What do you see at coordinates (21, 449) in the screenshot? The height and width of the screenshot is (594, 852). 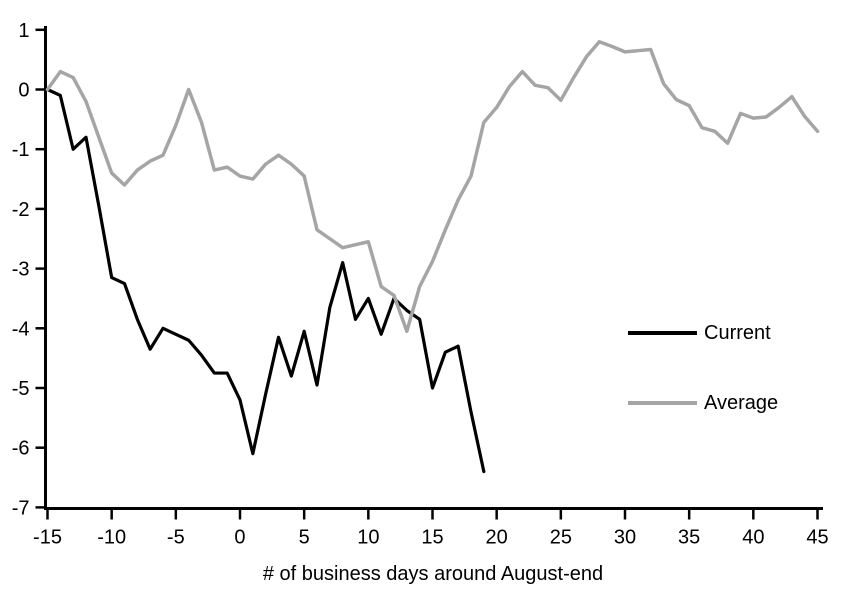 I see `y-tick-label: -6` at bounding box center [21, 449].